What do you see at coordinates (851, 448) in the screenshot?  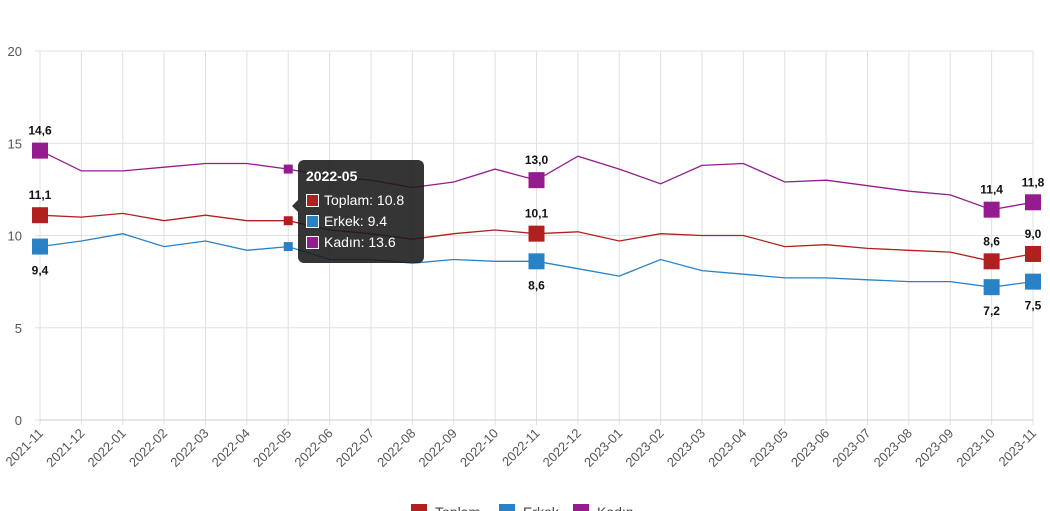 I see `x-tick-label: 2023-07` at bounding box center [851, 448].